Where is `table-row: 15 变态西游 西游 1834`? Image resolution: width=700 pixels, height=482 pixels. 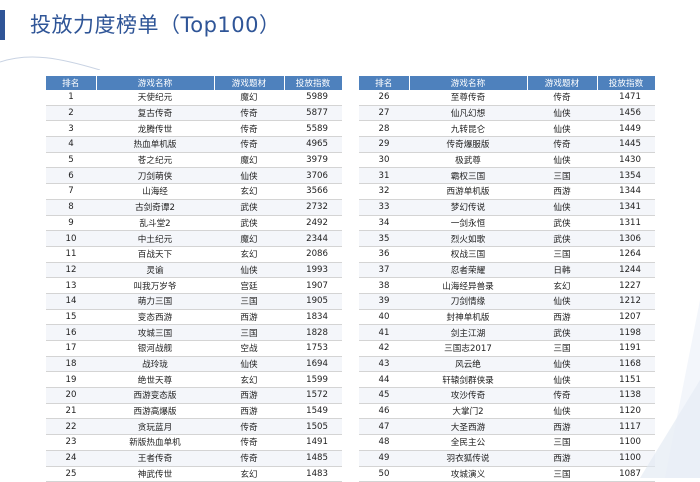 table-row: 15 变态西游 西游 1834 is located at coordinates (194, 317).